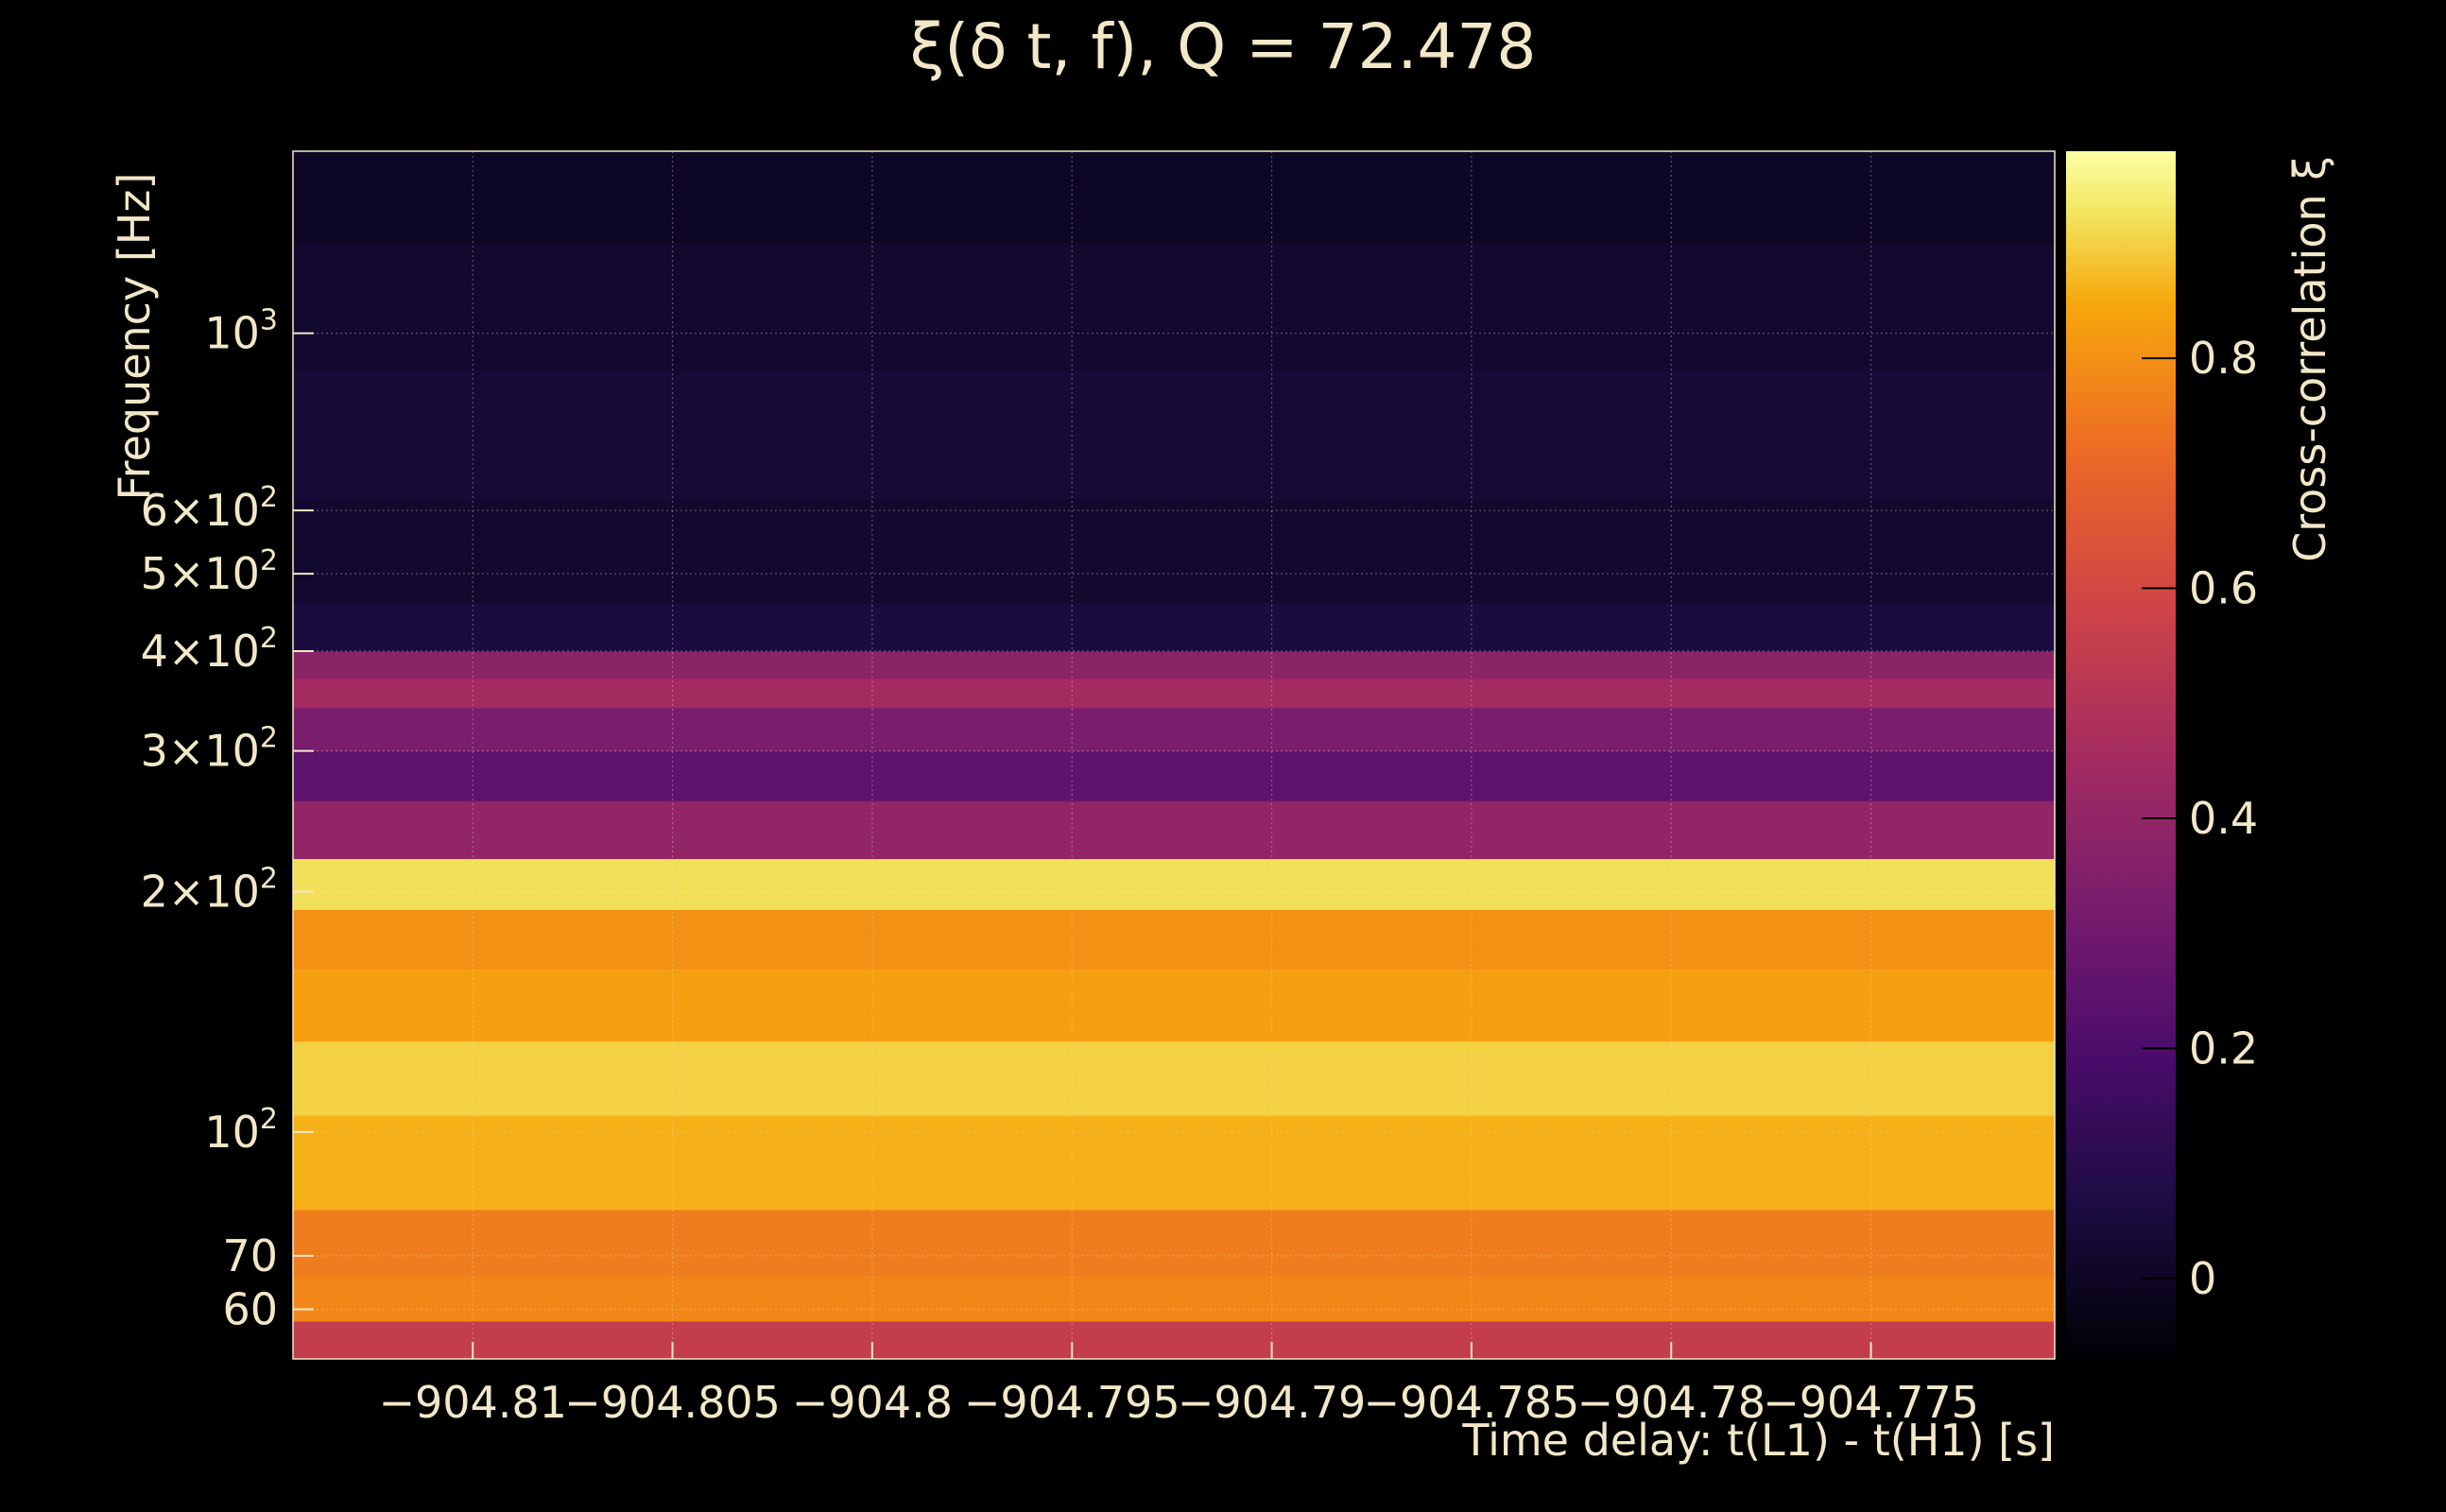 The image size is (2446, 1512). What do you see at coordinates (1224, 46) in the screenshot?
I see `chart-title: ξ(δ t, f), Q = 72.478` at bounding box center [1224, 46].